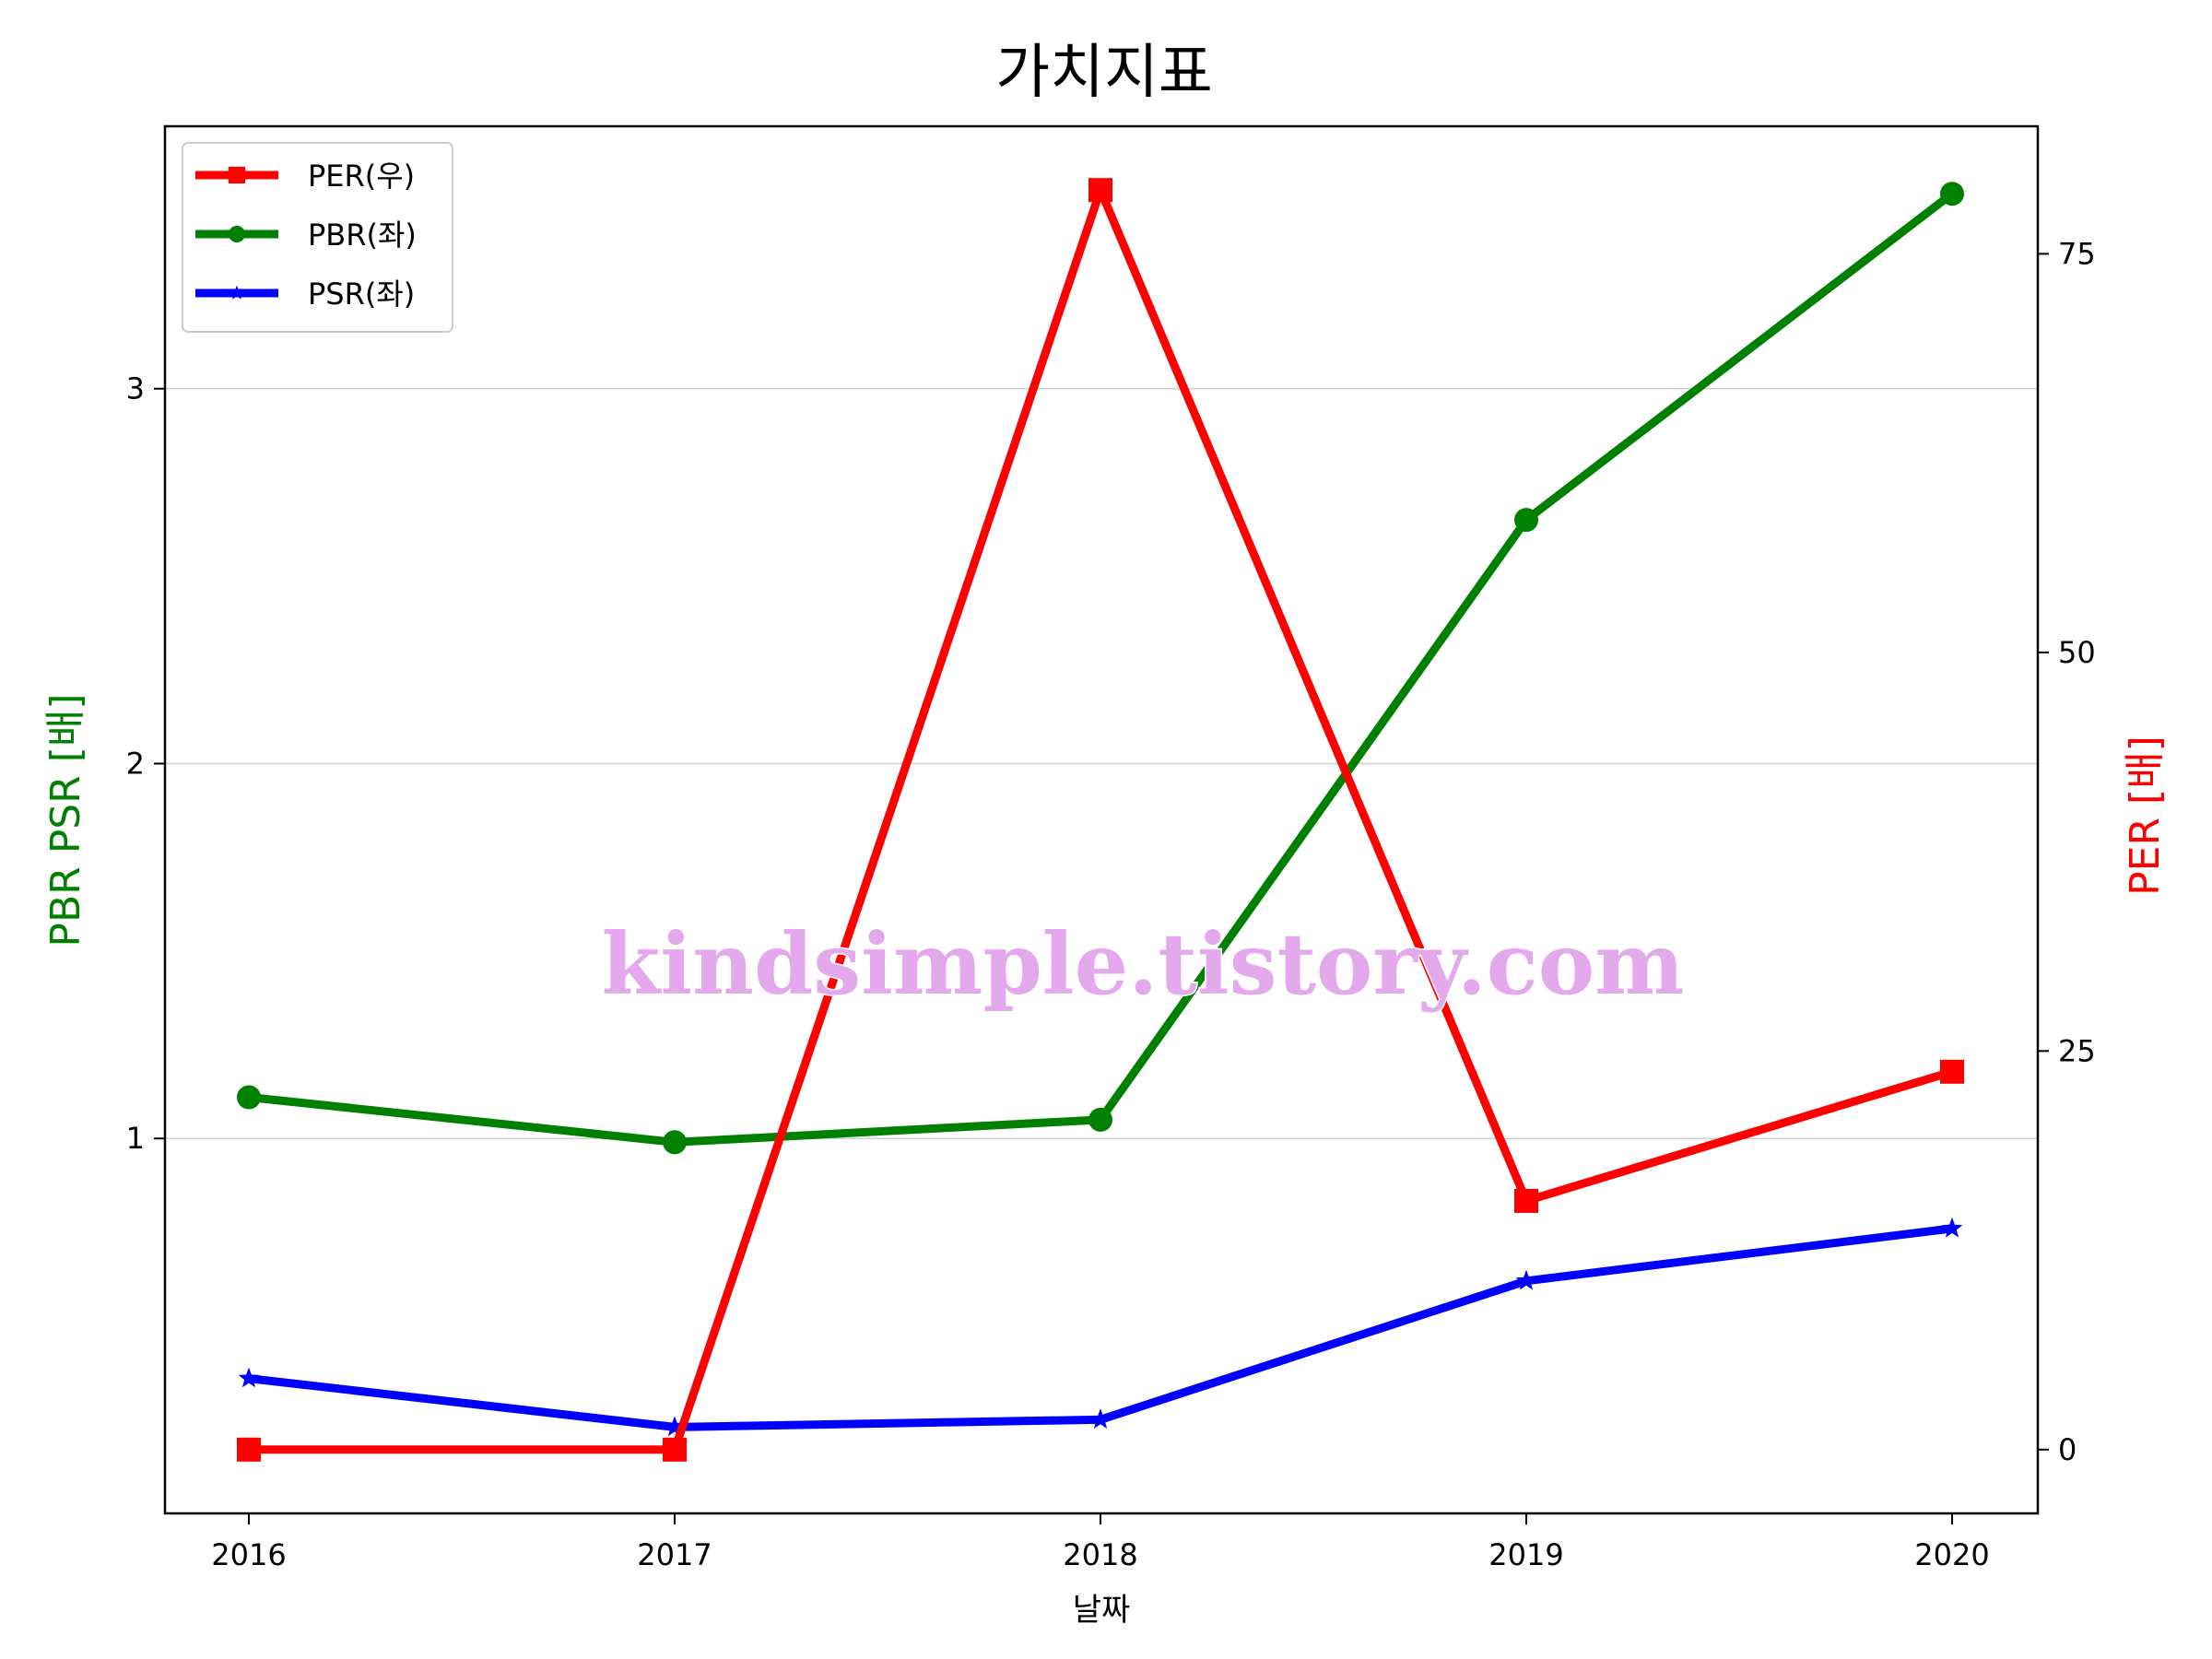 Image resolution: width=2212 pixels, height=1659 pixels. What do you see at coordinates (1100, 1119) in the screenshot?
I see `pbr-point-2018` at bounding box center [1100, 1119].